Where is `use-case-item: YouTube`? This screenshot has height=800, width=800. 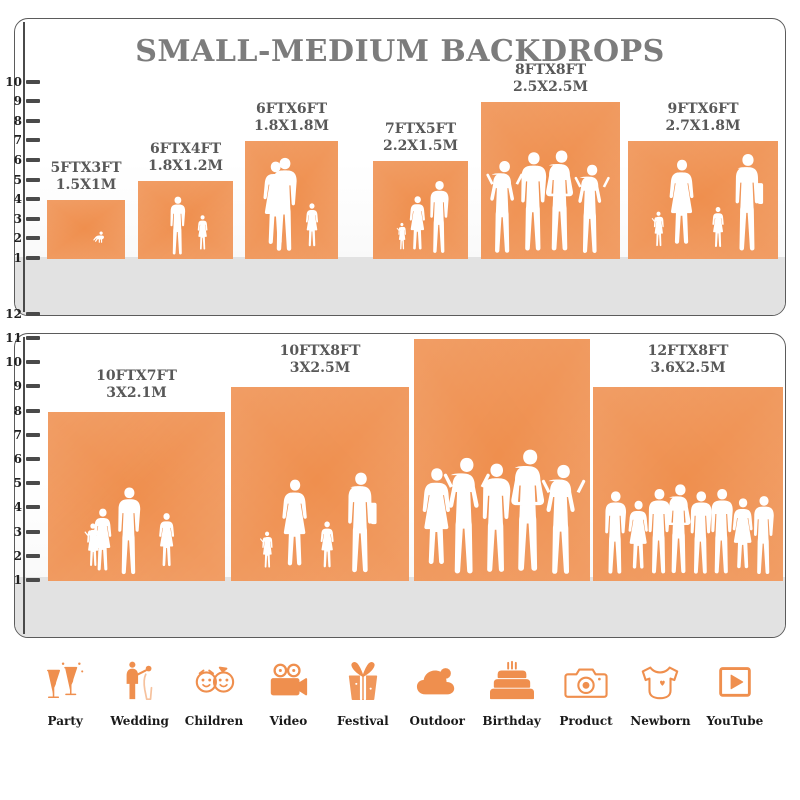 use-case-item: YouTube is located at coordinates (735, 691).